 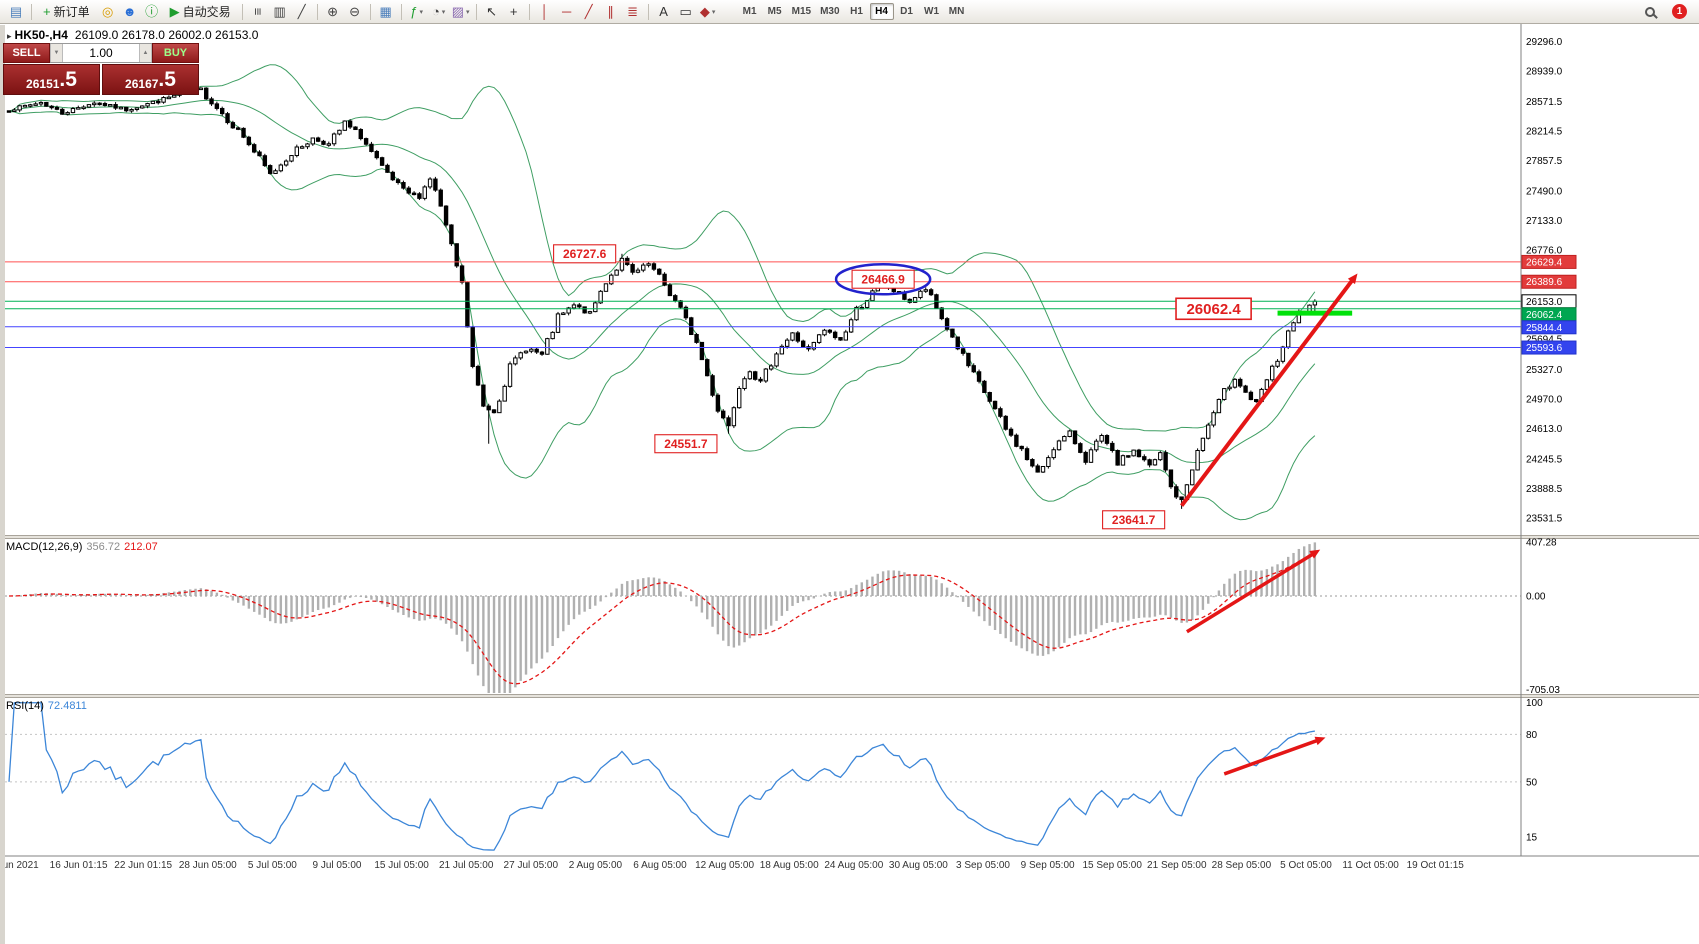 I want to click on info-icon: ⓘ, so click(x=152, y=11).